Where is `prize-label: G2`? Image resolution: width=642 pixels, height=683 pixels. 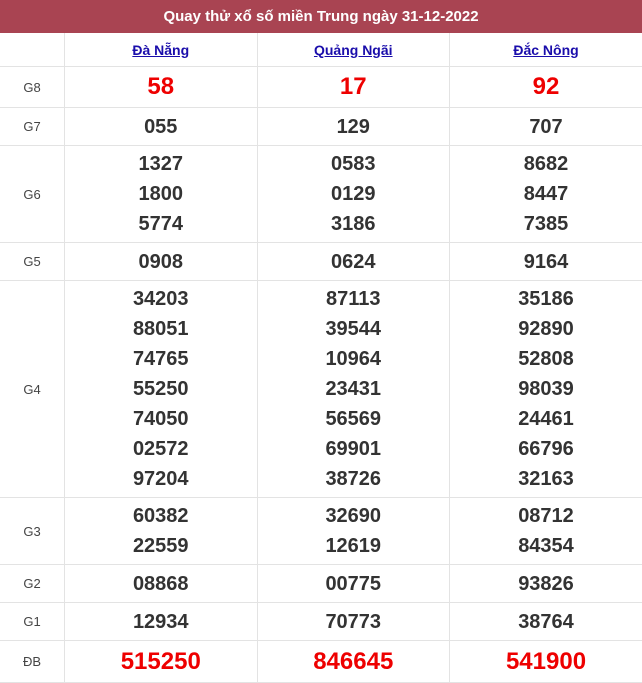 prize-label: G2 is located at coordinates (32, 584).